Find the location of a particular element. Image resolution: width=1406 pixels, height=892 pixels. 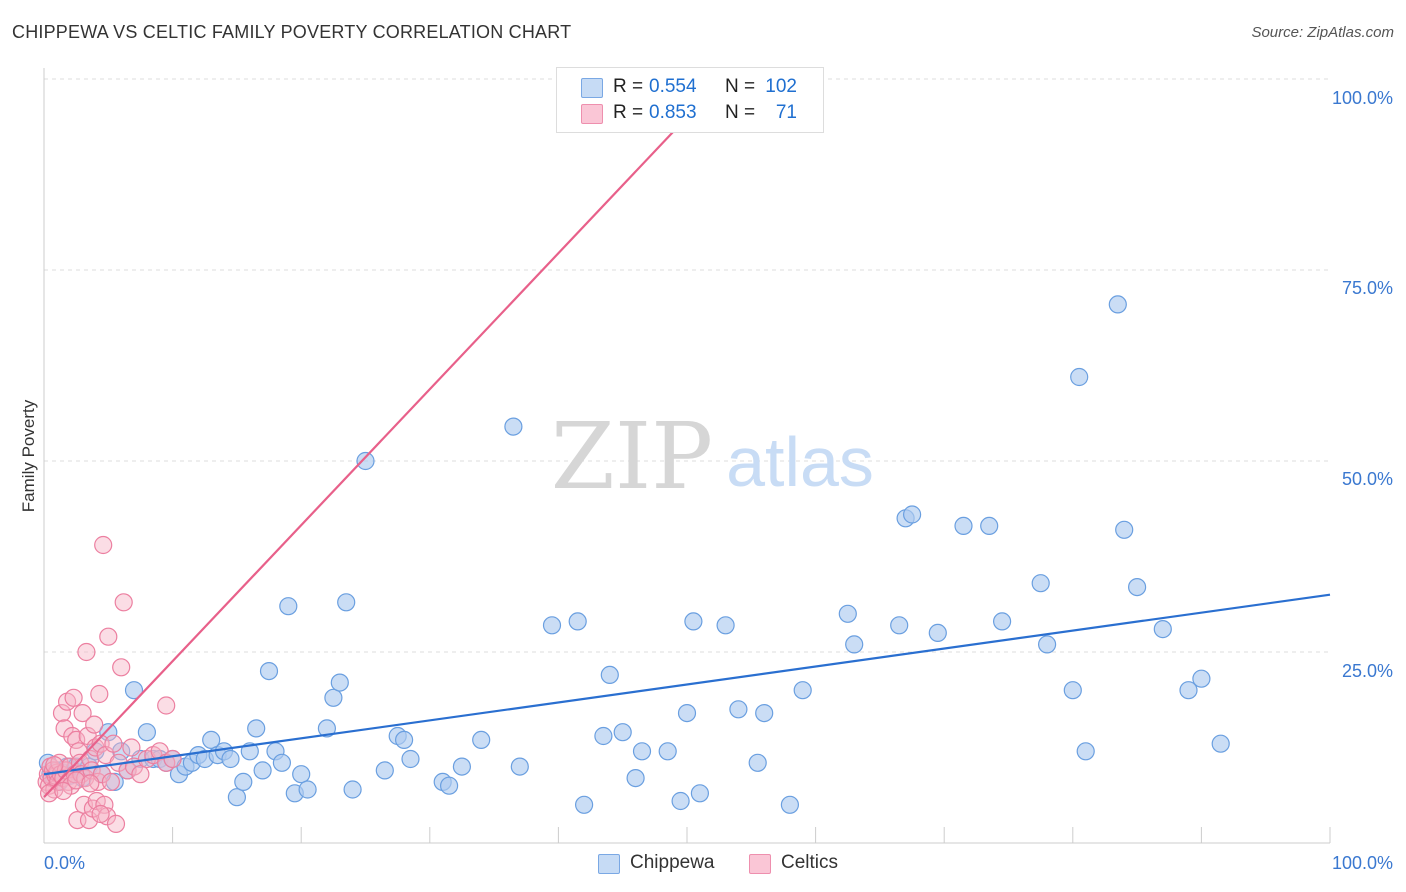

y-tick-label-25: 25.0% is located at coordinates (1367, 671).